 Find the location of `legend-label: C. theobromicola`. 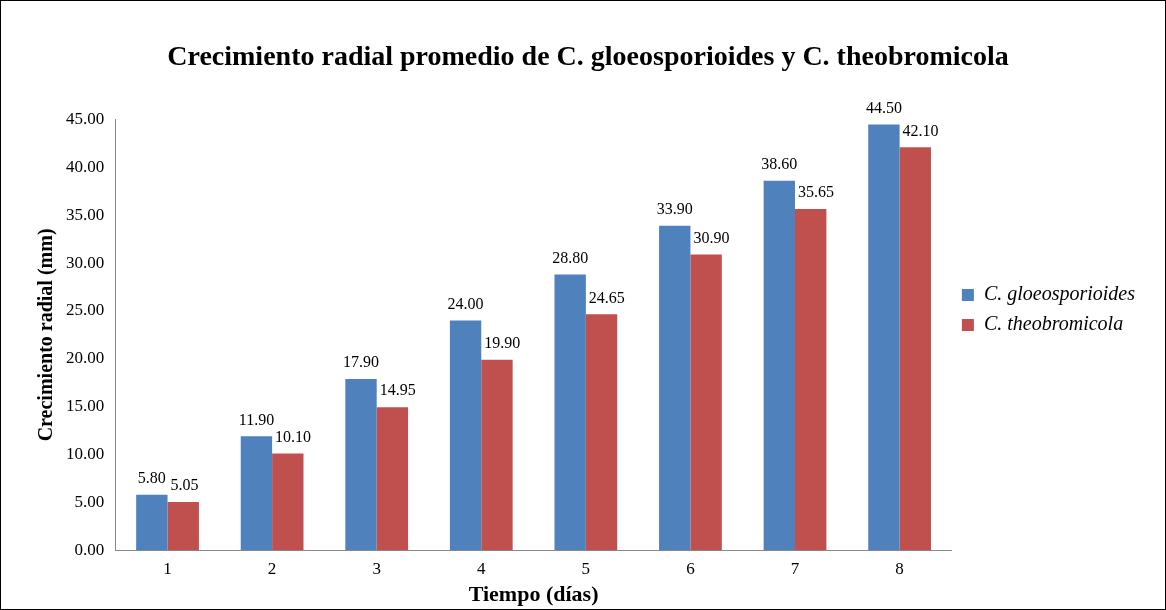

legend-label: C. theobromicola is located at coordinates (1053, 323).